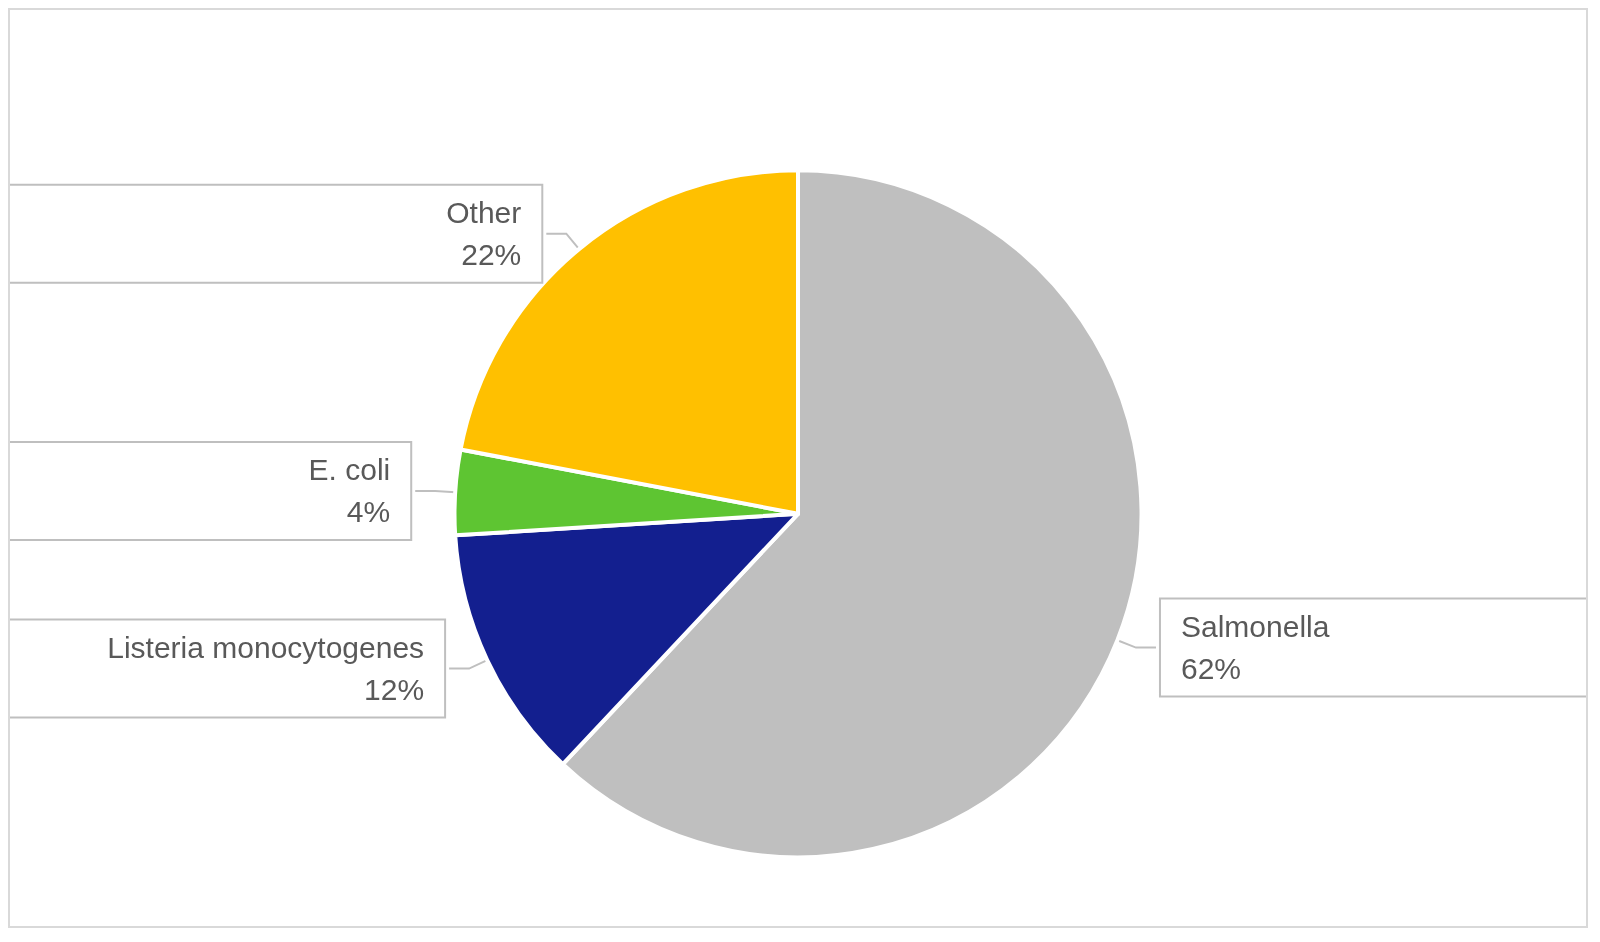  I want to click on slice-label: Salmonella, so click(1255, 627).